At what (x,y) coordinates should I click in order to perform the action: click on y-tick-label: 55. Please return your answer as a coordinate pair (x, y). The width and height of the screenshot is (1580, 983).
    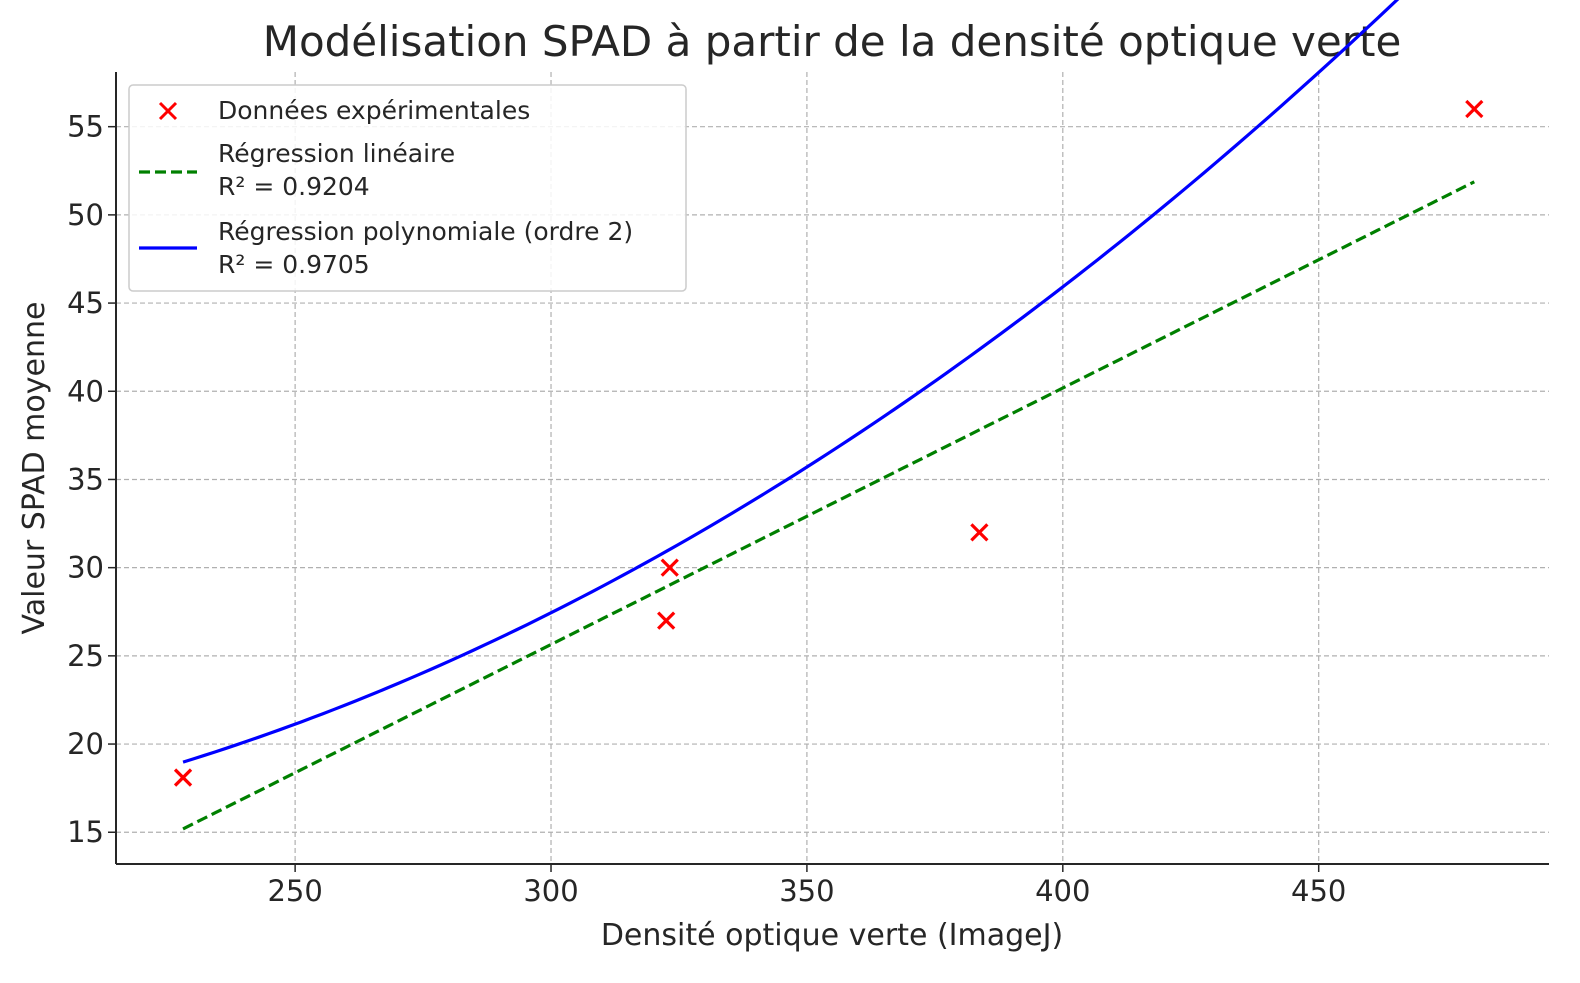
    Looking at the image, I should click on (85, 127).